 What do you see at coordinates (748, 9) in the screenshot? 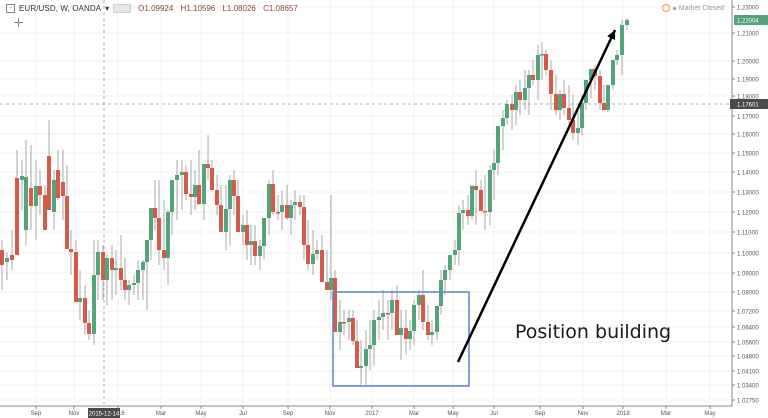
I see `price-tick-label: 1.23000` at bounding box center [748, 9].